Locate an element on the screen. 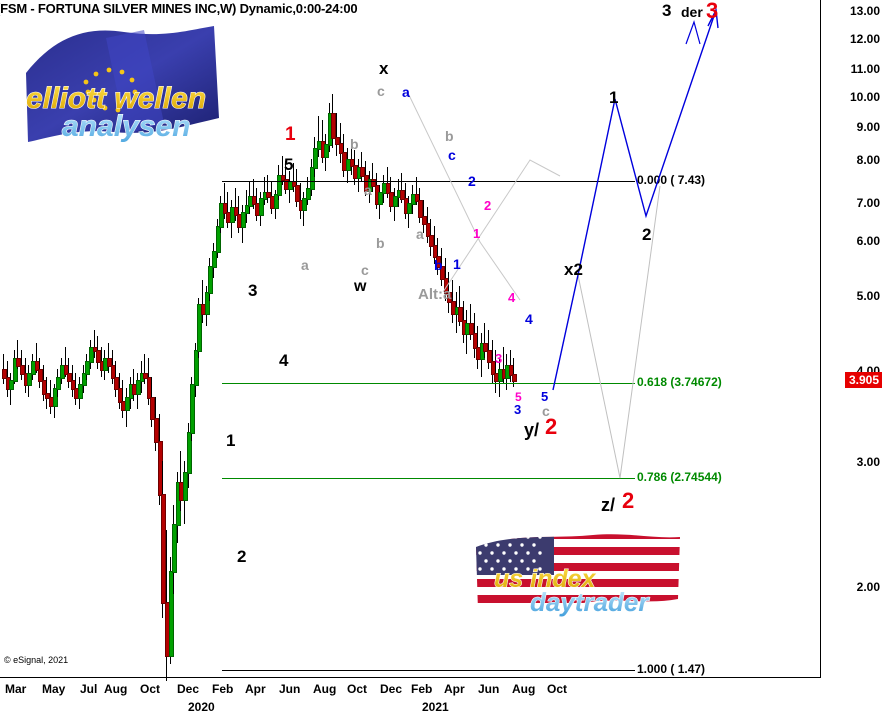 This screenshot has height=721, width=882. target-3-black: 3 is located at coordinates (667, 10).